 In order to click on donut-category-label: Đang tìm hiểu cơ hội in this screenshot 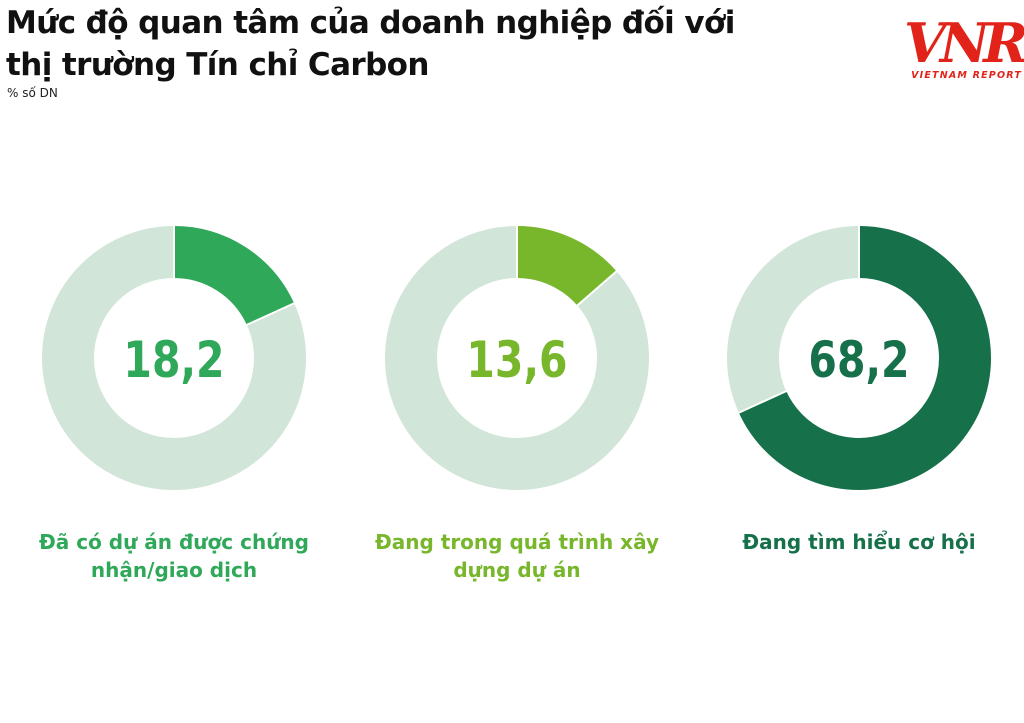, I will do `click(859, 542)`.